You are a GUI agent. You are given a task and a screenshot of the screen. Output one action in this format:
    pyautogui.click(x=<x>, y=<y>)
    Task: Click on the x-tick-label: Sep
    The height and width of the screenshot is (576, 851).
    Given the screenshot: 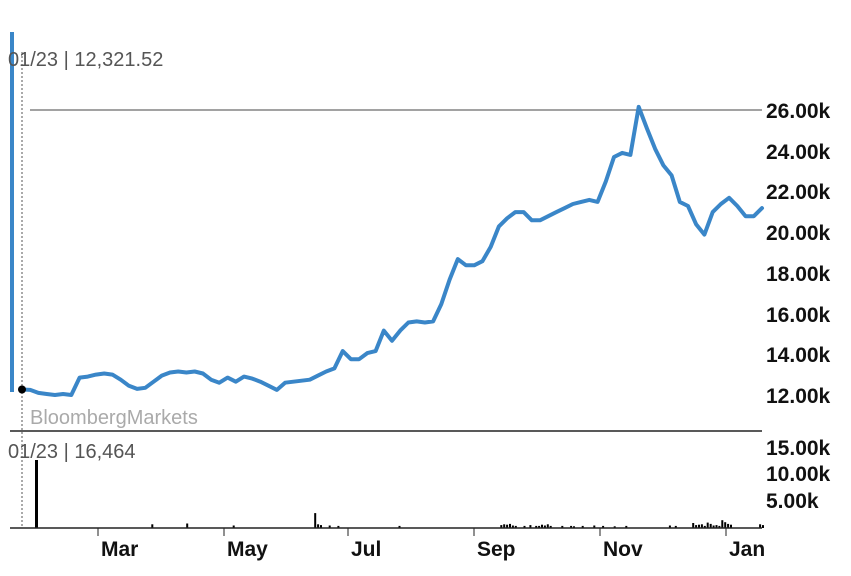 What is the action you would take?
    pyautogui.click(x=496, y=549)
    